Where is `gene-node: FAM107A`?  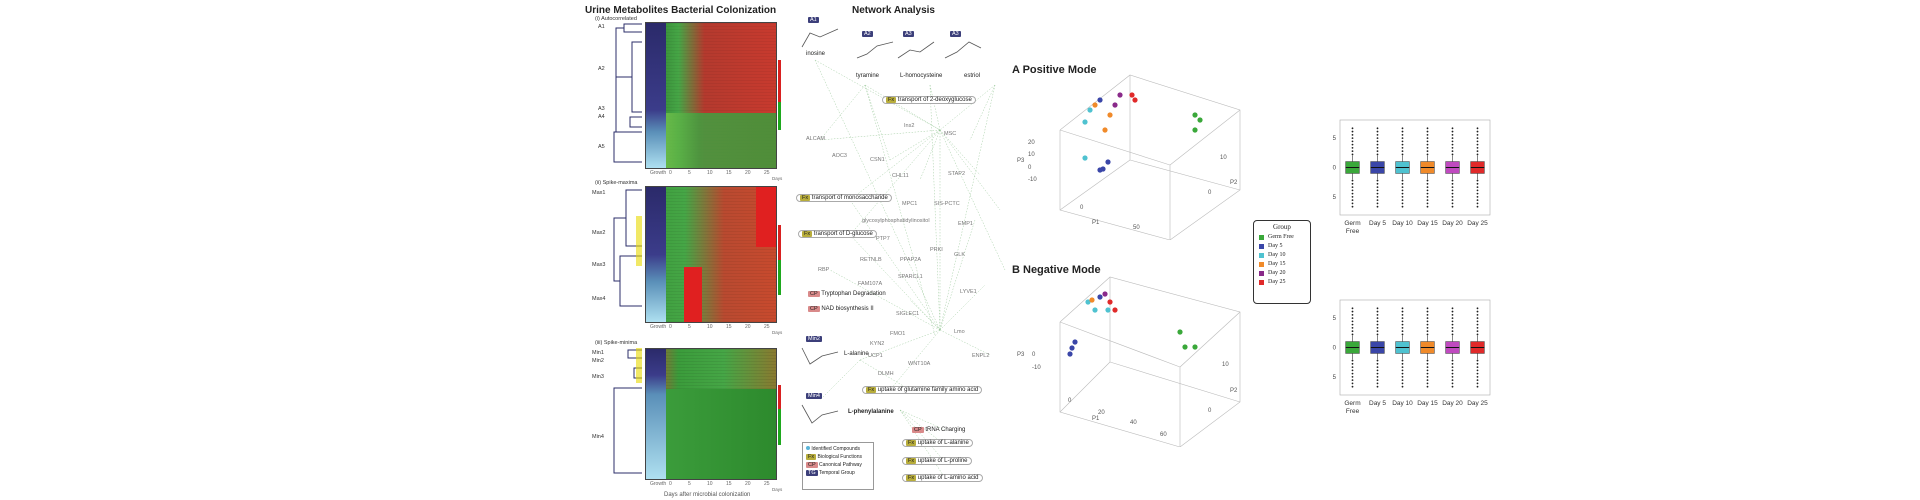 gene-node: FAM107A is located at coordinates (870, 284).